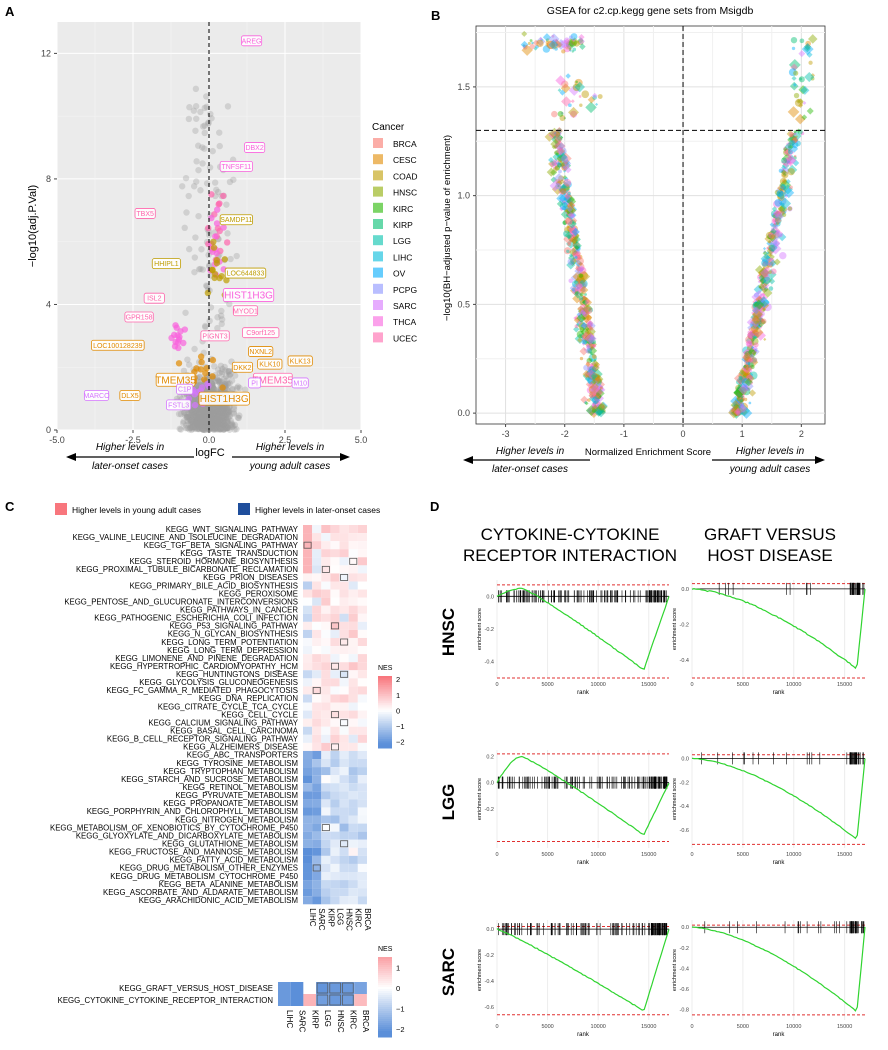  Describe the element at coordinates (378, 240) in the screenshot. I see `legend-swatch-lgg` at that location.